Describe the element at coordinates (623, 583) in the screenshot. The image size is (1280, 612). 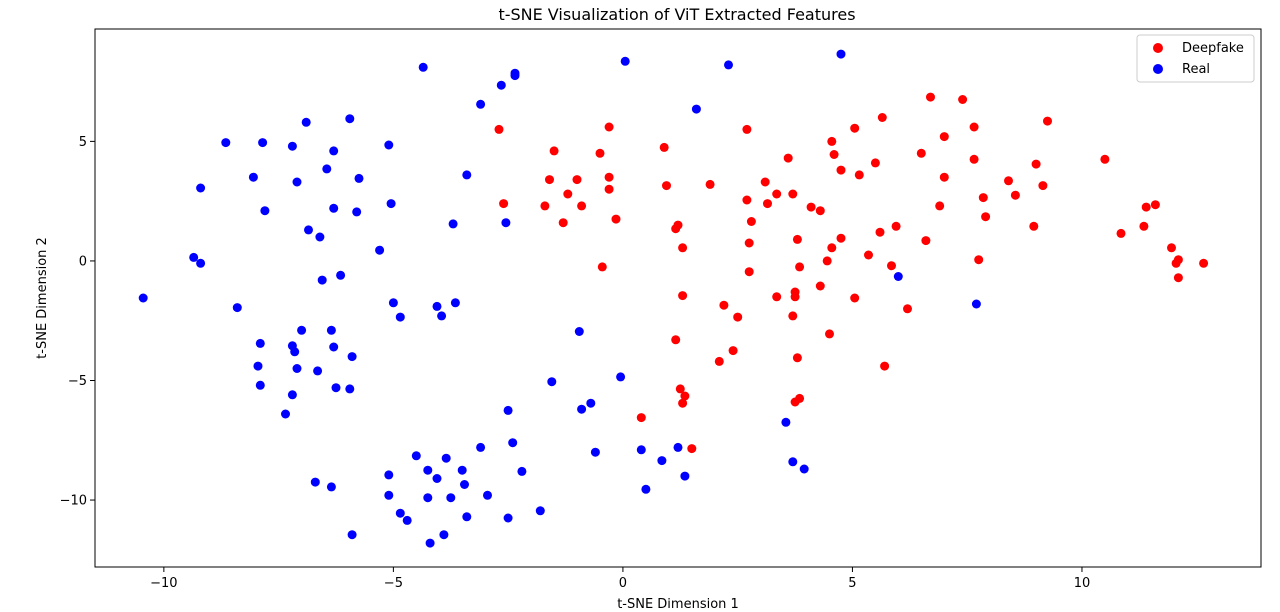
I see `x-tick-label: 0` at that location.